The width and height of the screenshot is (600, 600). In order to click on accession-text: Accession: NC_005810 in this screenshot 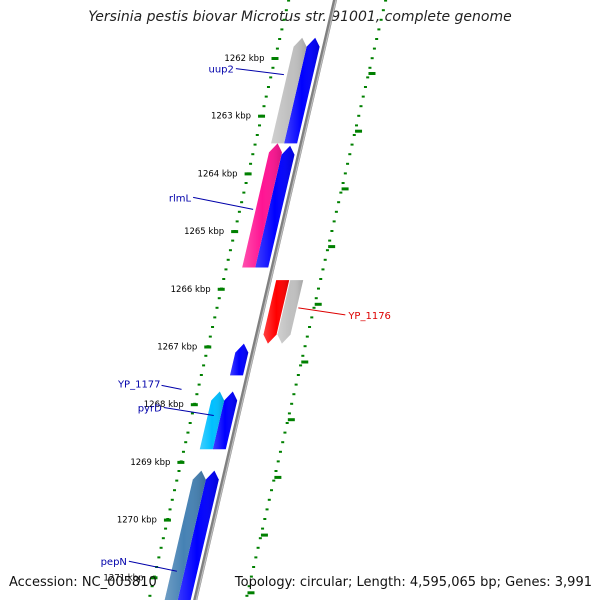, I will do `click(83, 582)`.